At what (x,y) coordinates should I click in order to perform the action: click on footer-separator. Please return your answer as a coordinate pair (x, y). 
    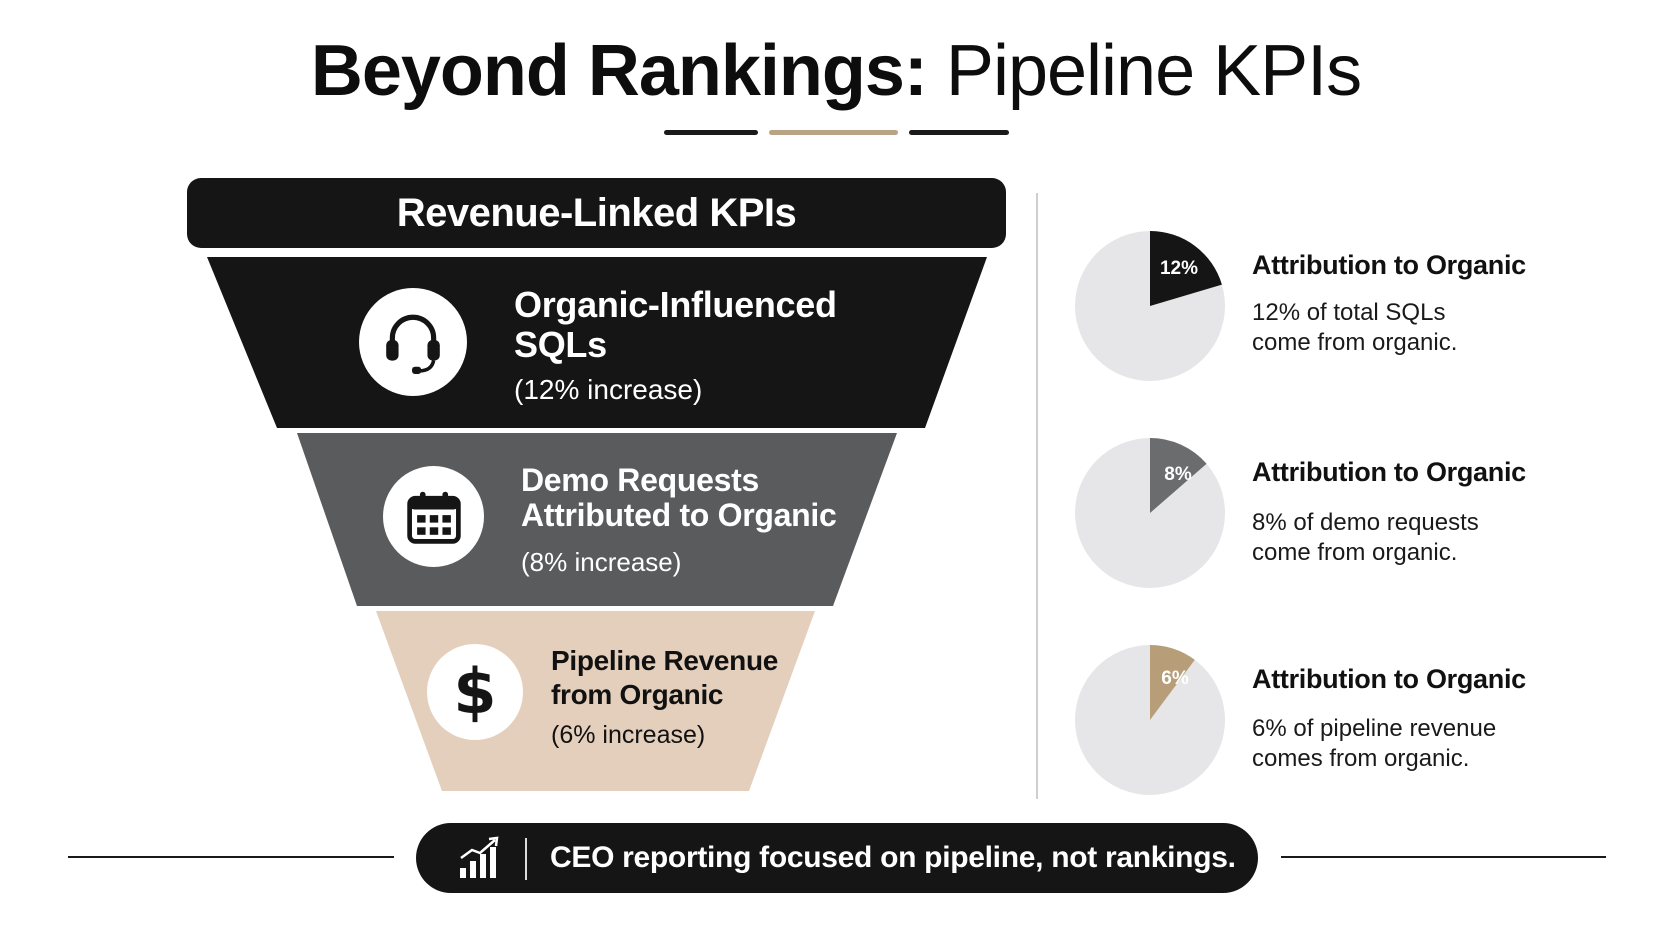
    Looking at the image, I should click on (526, 859).